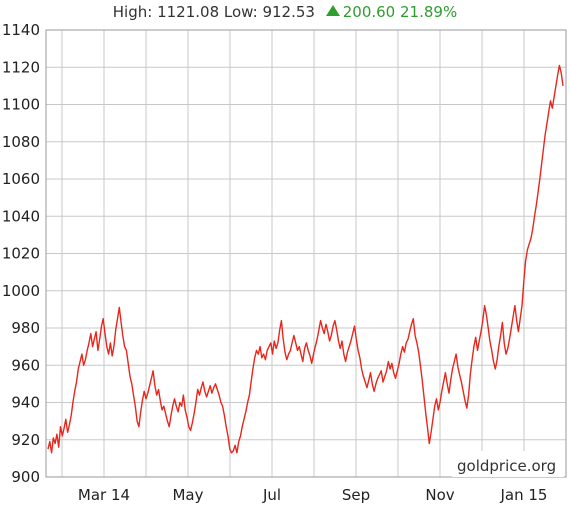 The image size is (570, 514). I want to click on y-tick-label: 940, so click(25, 403).